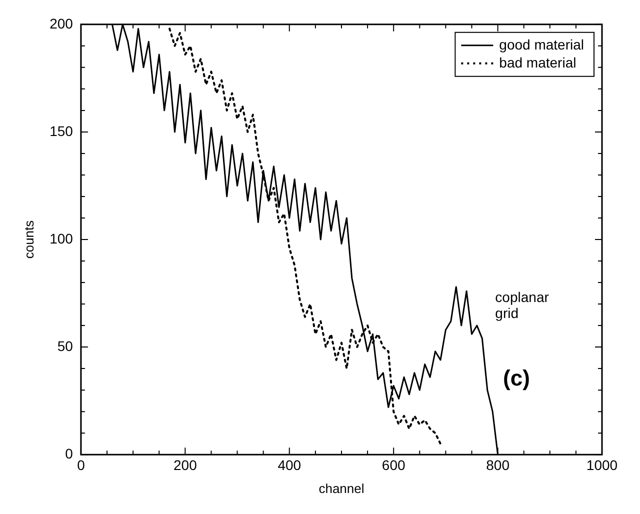 The width and height of the screenshot is (640, 514). Describe the element at coordinates (498, 464) in the screenshot. I see `x-tick-label: 800` at that location.